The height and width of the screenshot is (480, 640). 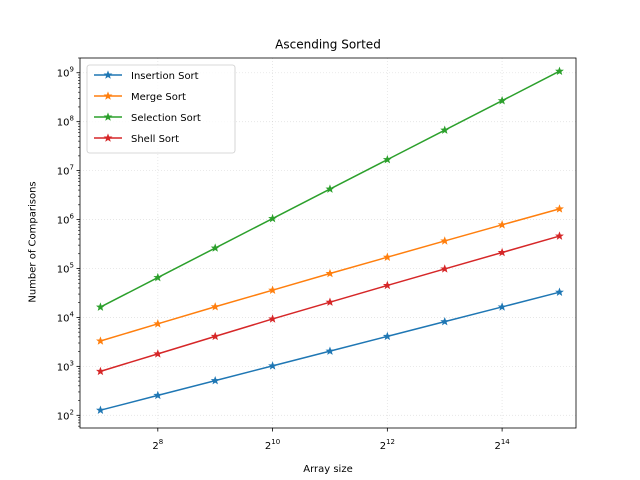 I want to click on y-tick-label: 10⁴, so click(x=66, y=317).